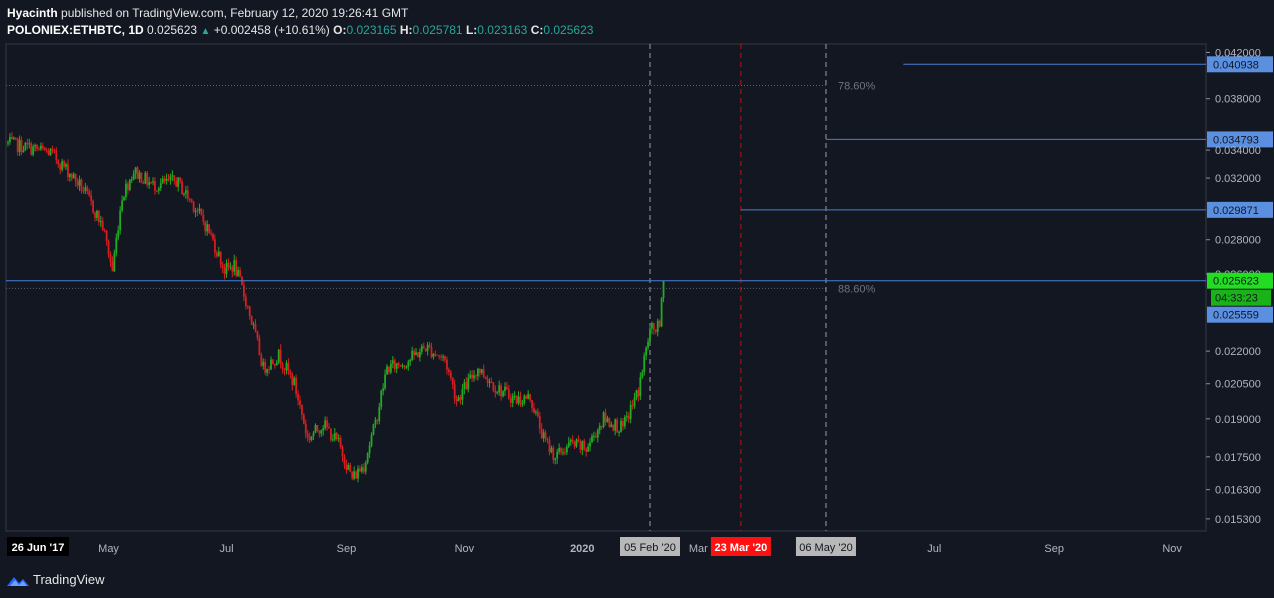 Image resolution: width=1274 pixels, height=598 pixels. What do you see at coordinates (1240, 280) in the screenshot?
I see `last-price-tag` at bounding box center [1240, 280].